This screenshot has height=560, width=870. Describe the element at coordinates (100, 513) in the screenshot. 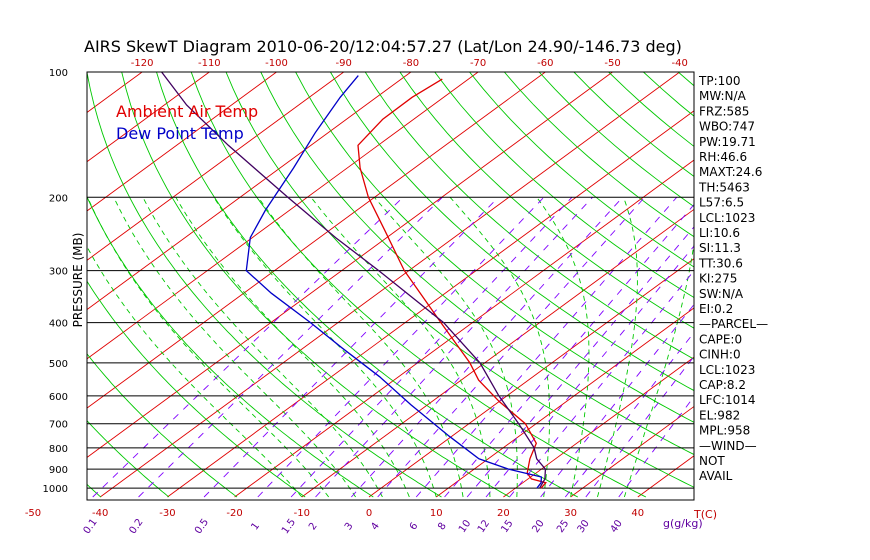

I see `bottom-temperature-tick-label: -40` at that location.